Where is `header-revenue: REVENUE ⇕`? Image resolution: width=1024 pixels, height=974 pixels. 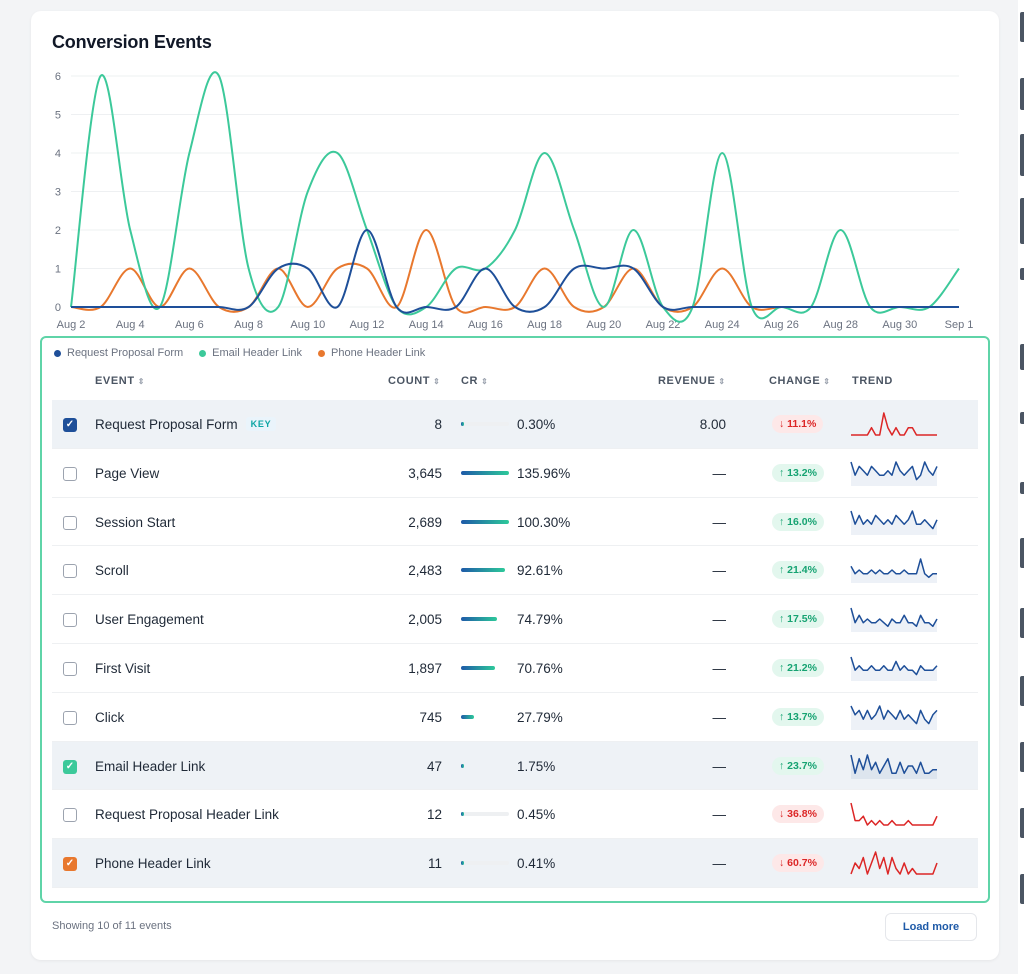 header-revenue: REVENUE ⇕ is located at coordinates (692, 381).